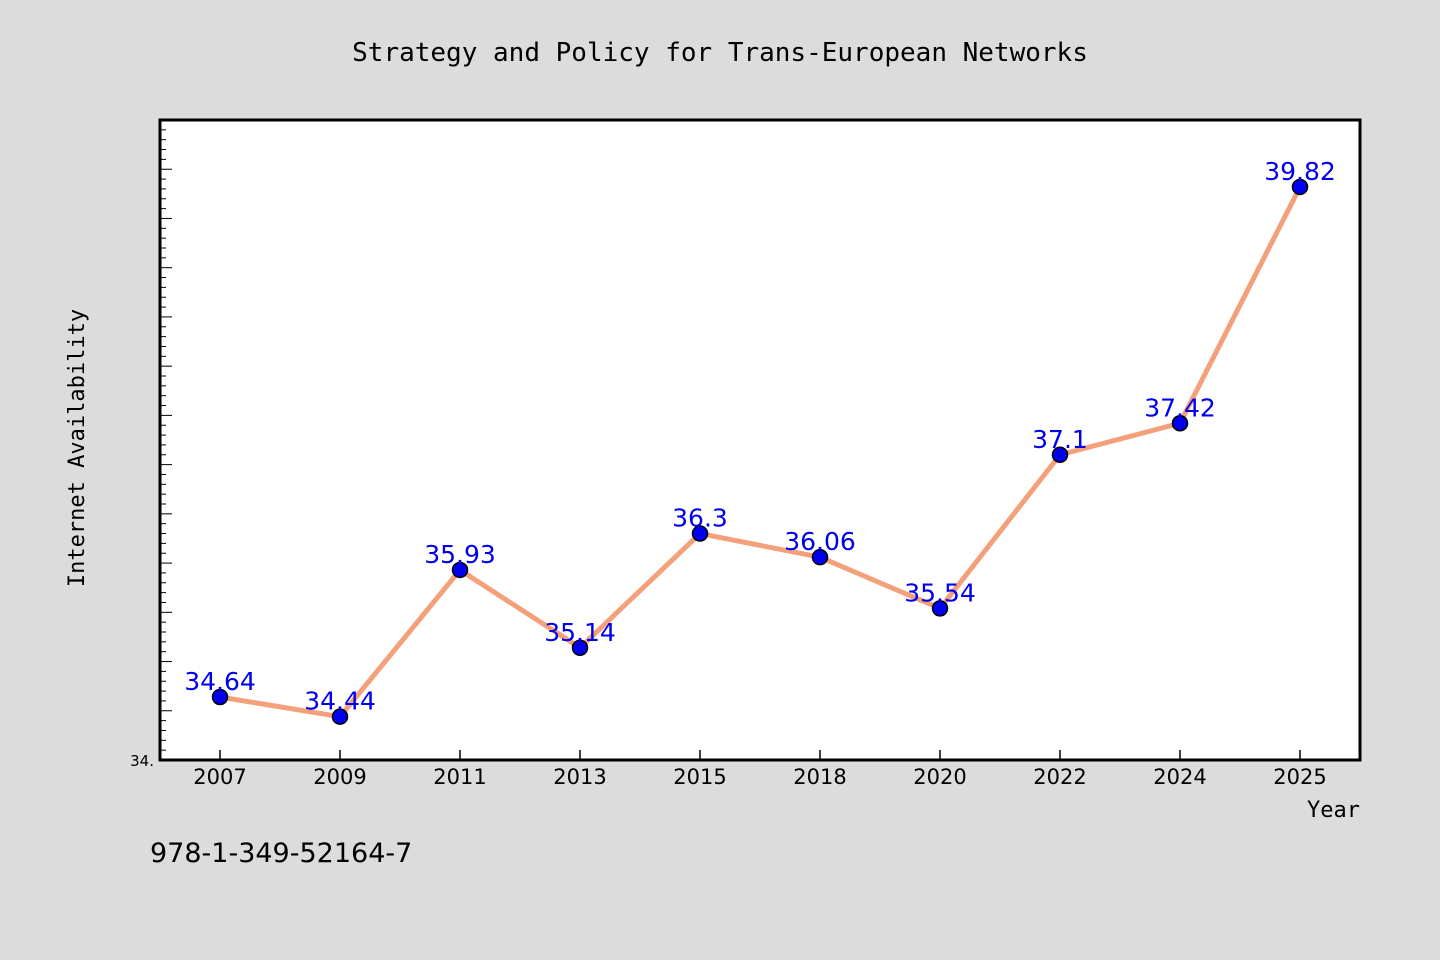  I want to click on x-tick-label: 2022, so click(1059, 777).